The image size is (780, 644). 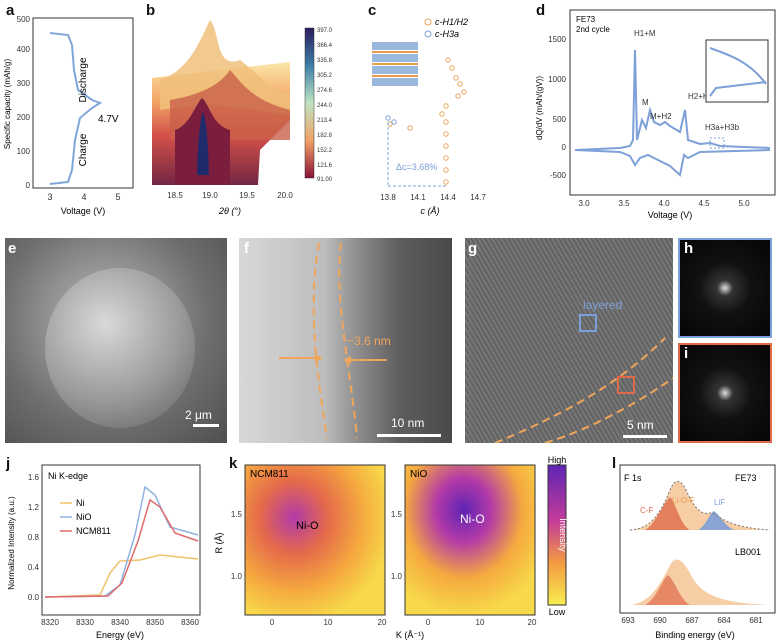 I want to click on a-charge-label: Charge, so click(x=83, y=149).